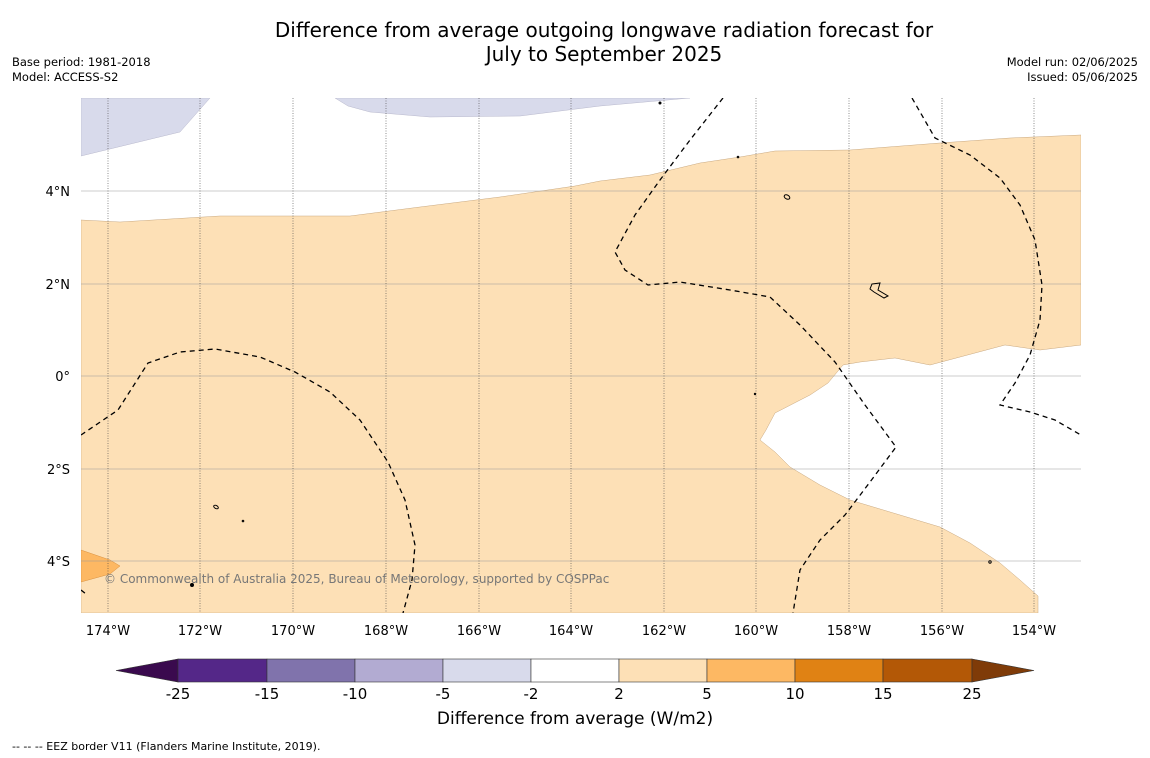  What do you see at coordinates (575, 719) in the screenshot?
I see `colorbar-label: Difference from average (W/m2)` at bounding box center [575, 719].